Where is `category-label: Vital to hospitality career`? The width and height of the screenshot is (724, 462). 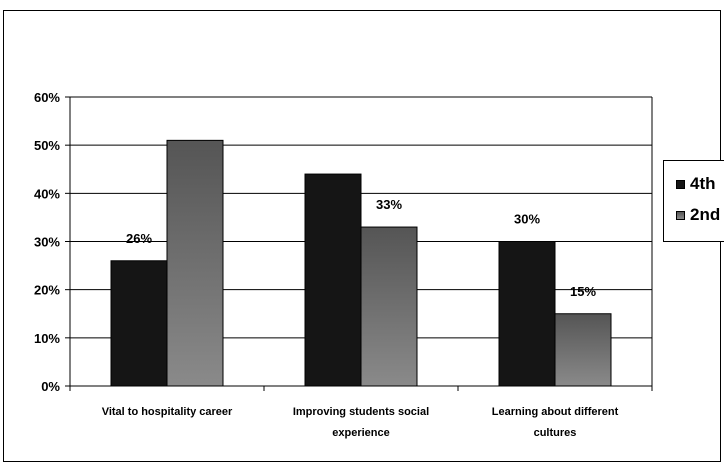
category-label: Vital to hospitality career is located at coordinates (167, 412).